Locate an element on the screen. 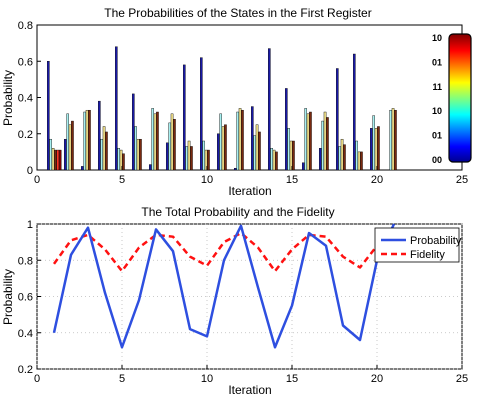  bottom-x-axis-label: Iteration is located at coordinates (249, 390).